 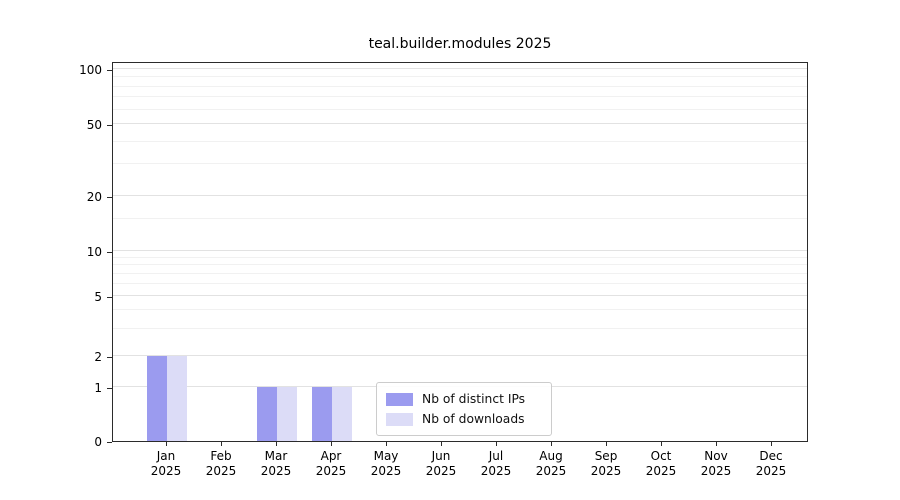 I want to click on legend-swatch-distinct-ips, so click(x=399, y=399).